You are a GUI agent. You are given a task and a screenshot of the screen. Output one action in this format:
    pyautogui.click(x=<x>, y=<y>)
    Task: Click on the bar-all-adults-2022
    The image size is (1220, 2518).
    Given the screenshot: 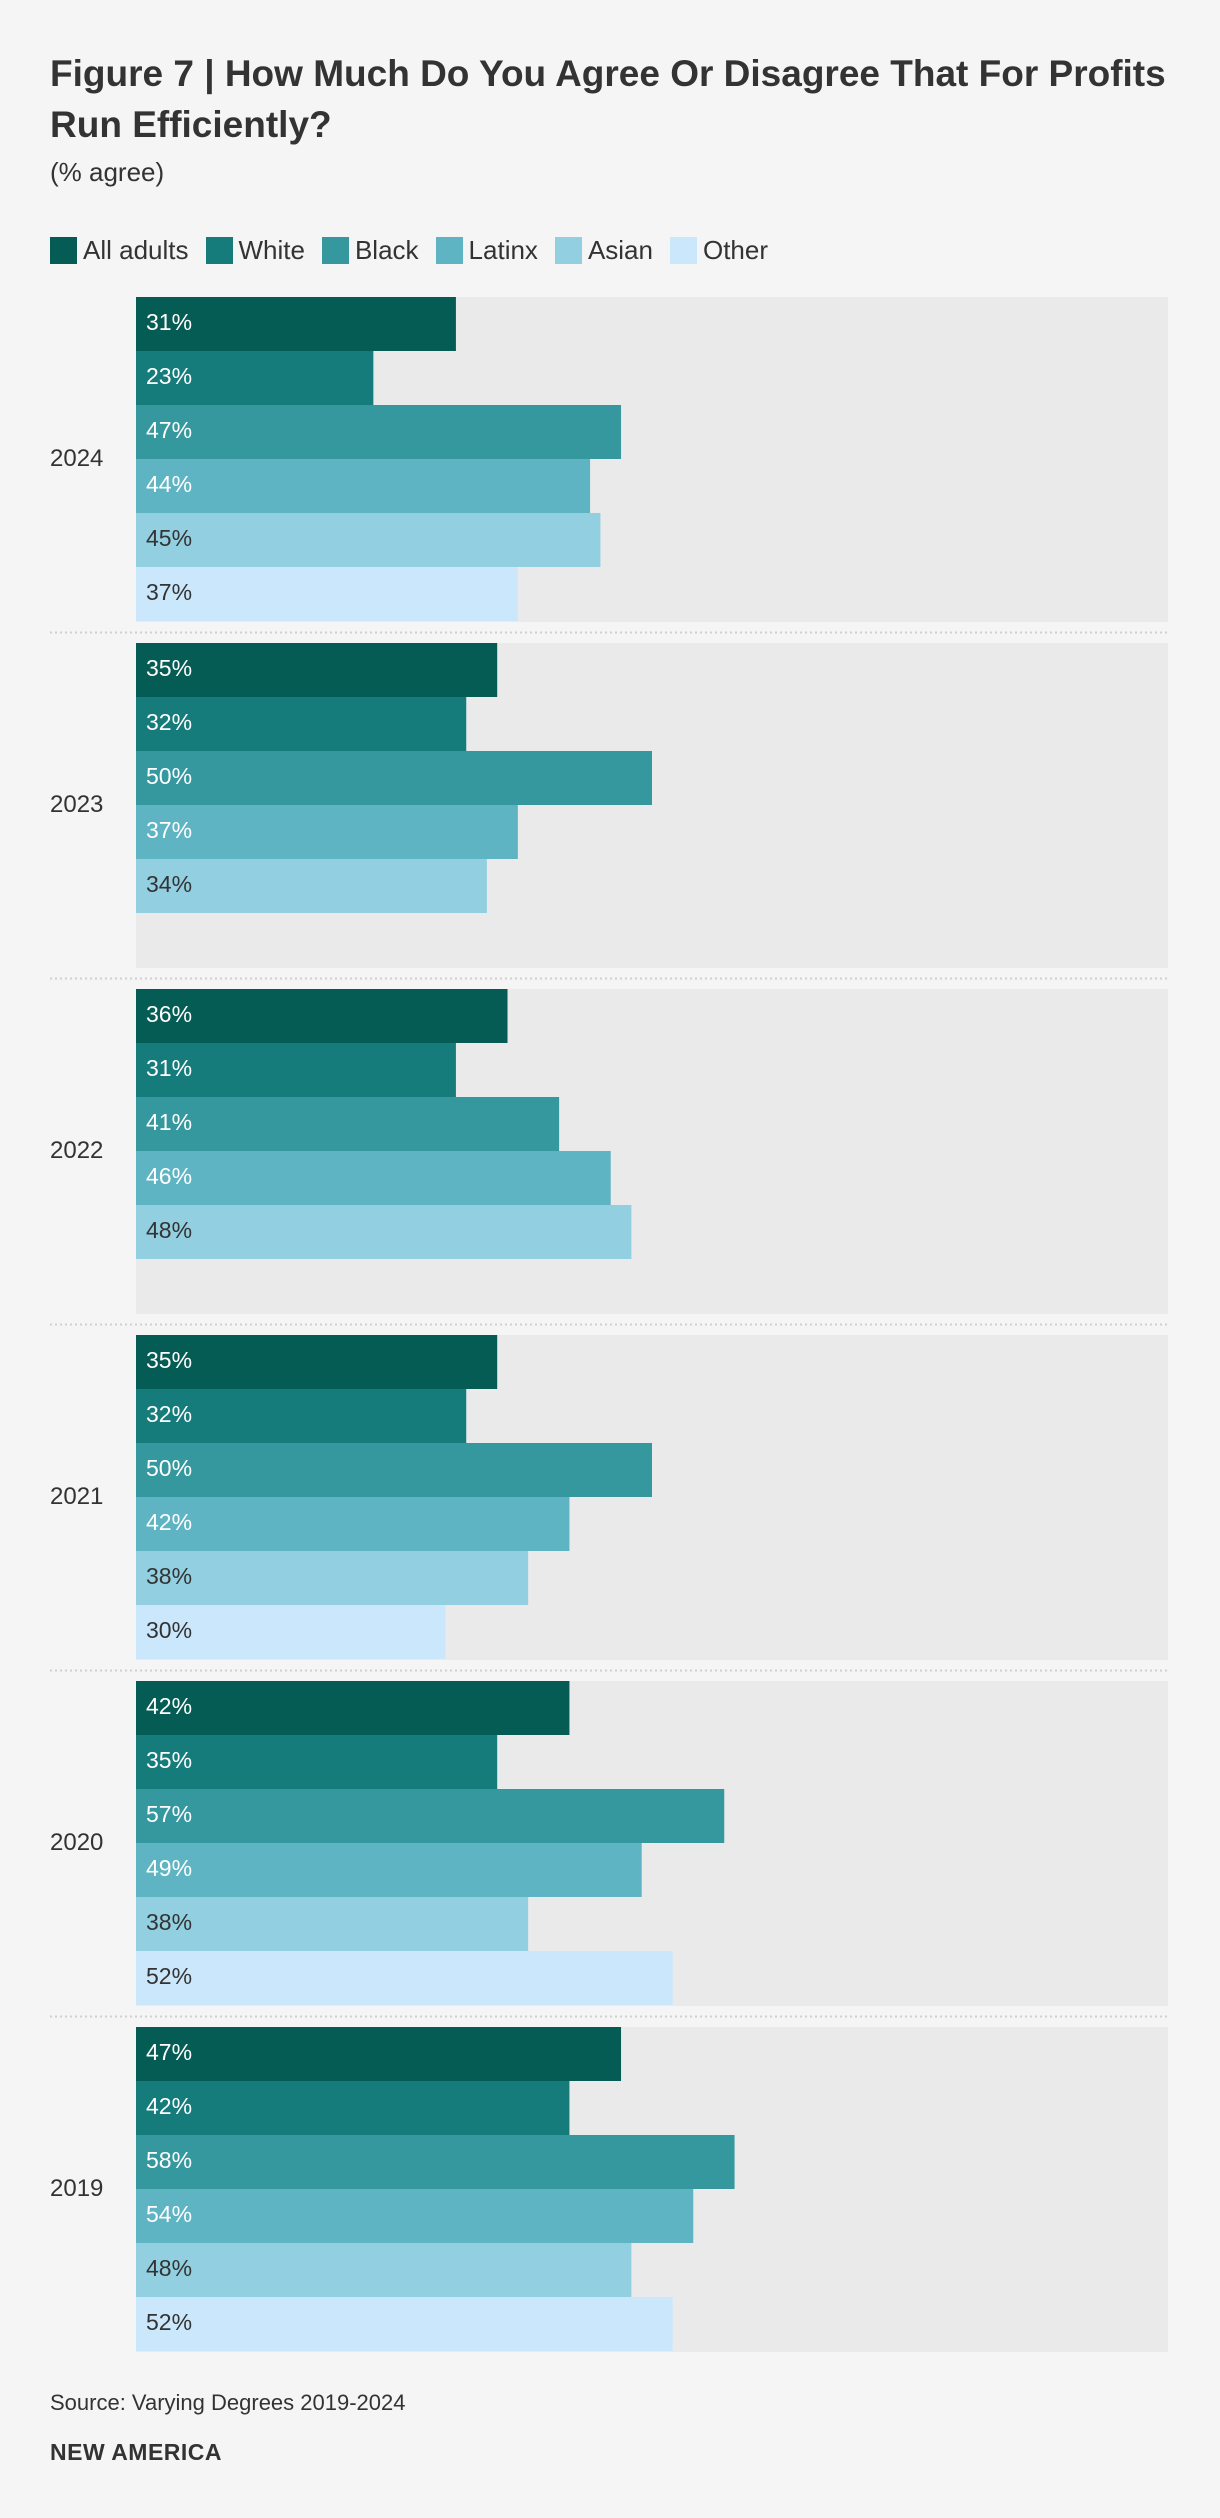 What is the action you would take?
    pyautogui.click(x=322, y=1016)
    